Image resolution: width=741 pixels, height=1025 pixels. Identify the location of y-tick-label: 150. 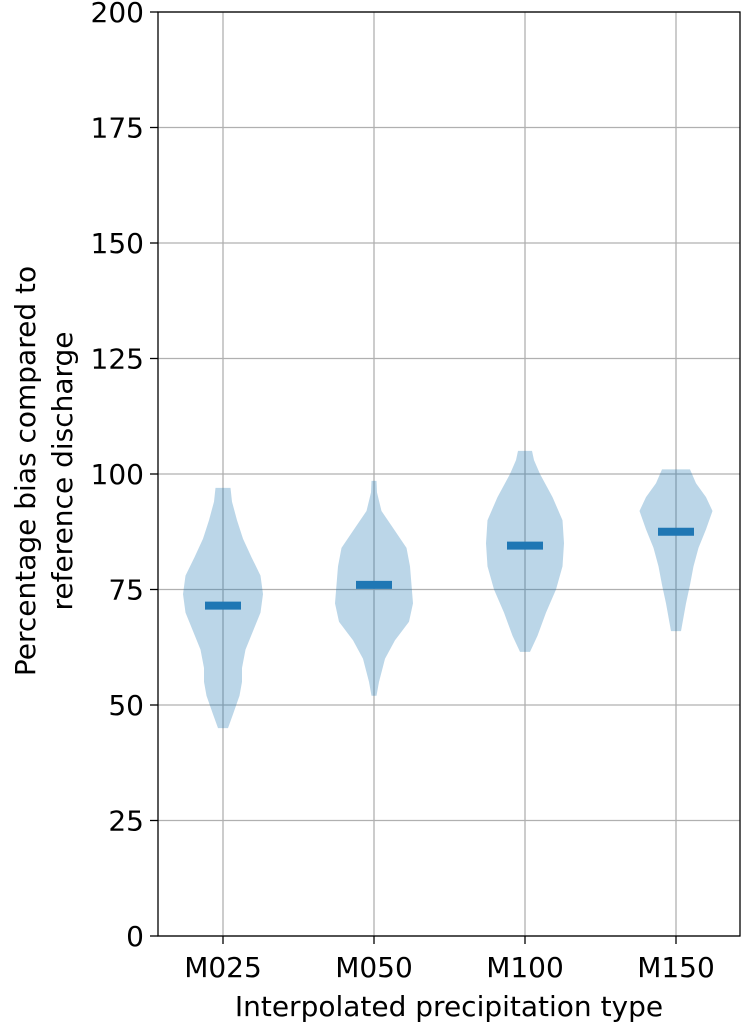
(117, 243).